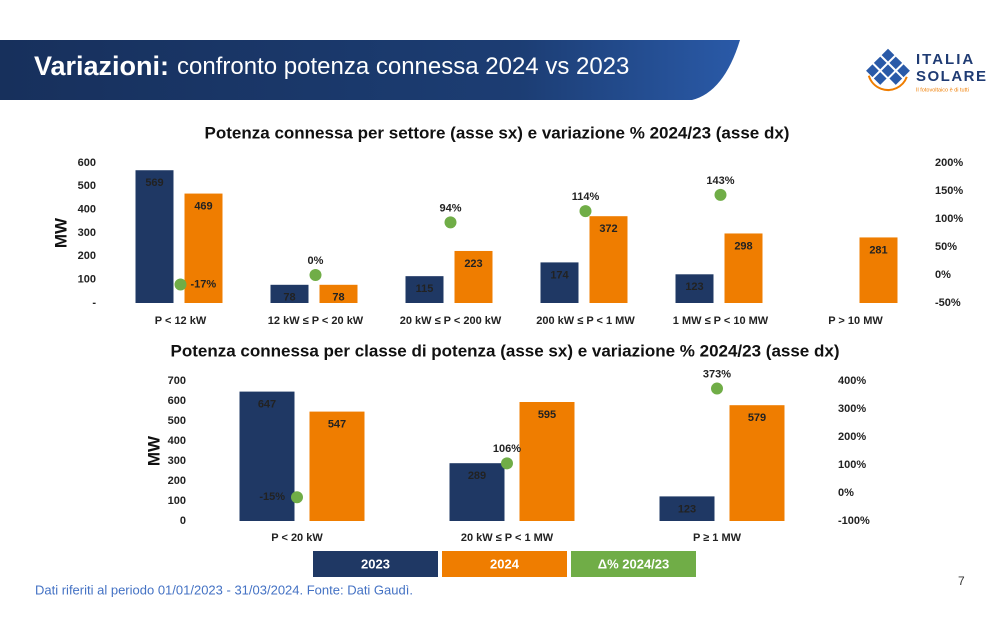  Describe the element at coordinates (153, 450) in the screenshot. I see `y-axis-label: MW` at that location.